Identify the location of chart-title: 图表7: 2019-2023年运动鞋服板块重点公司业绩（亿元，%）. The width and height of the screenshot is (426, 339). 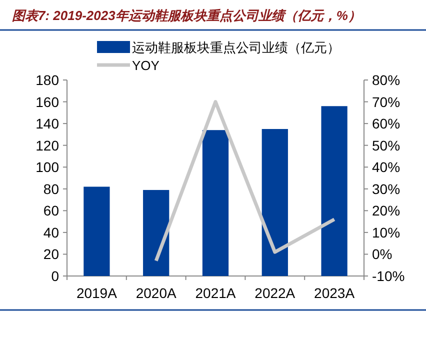
(186, 15).